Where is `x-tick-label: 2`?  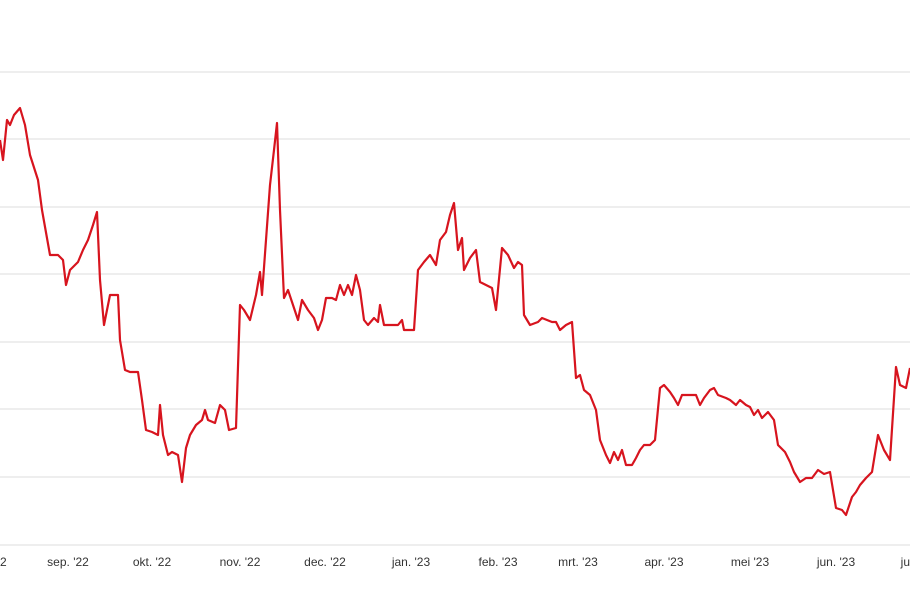 x-tick-label: 2 is located at coordinates (3, 562).